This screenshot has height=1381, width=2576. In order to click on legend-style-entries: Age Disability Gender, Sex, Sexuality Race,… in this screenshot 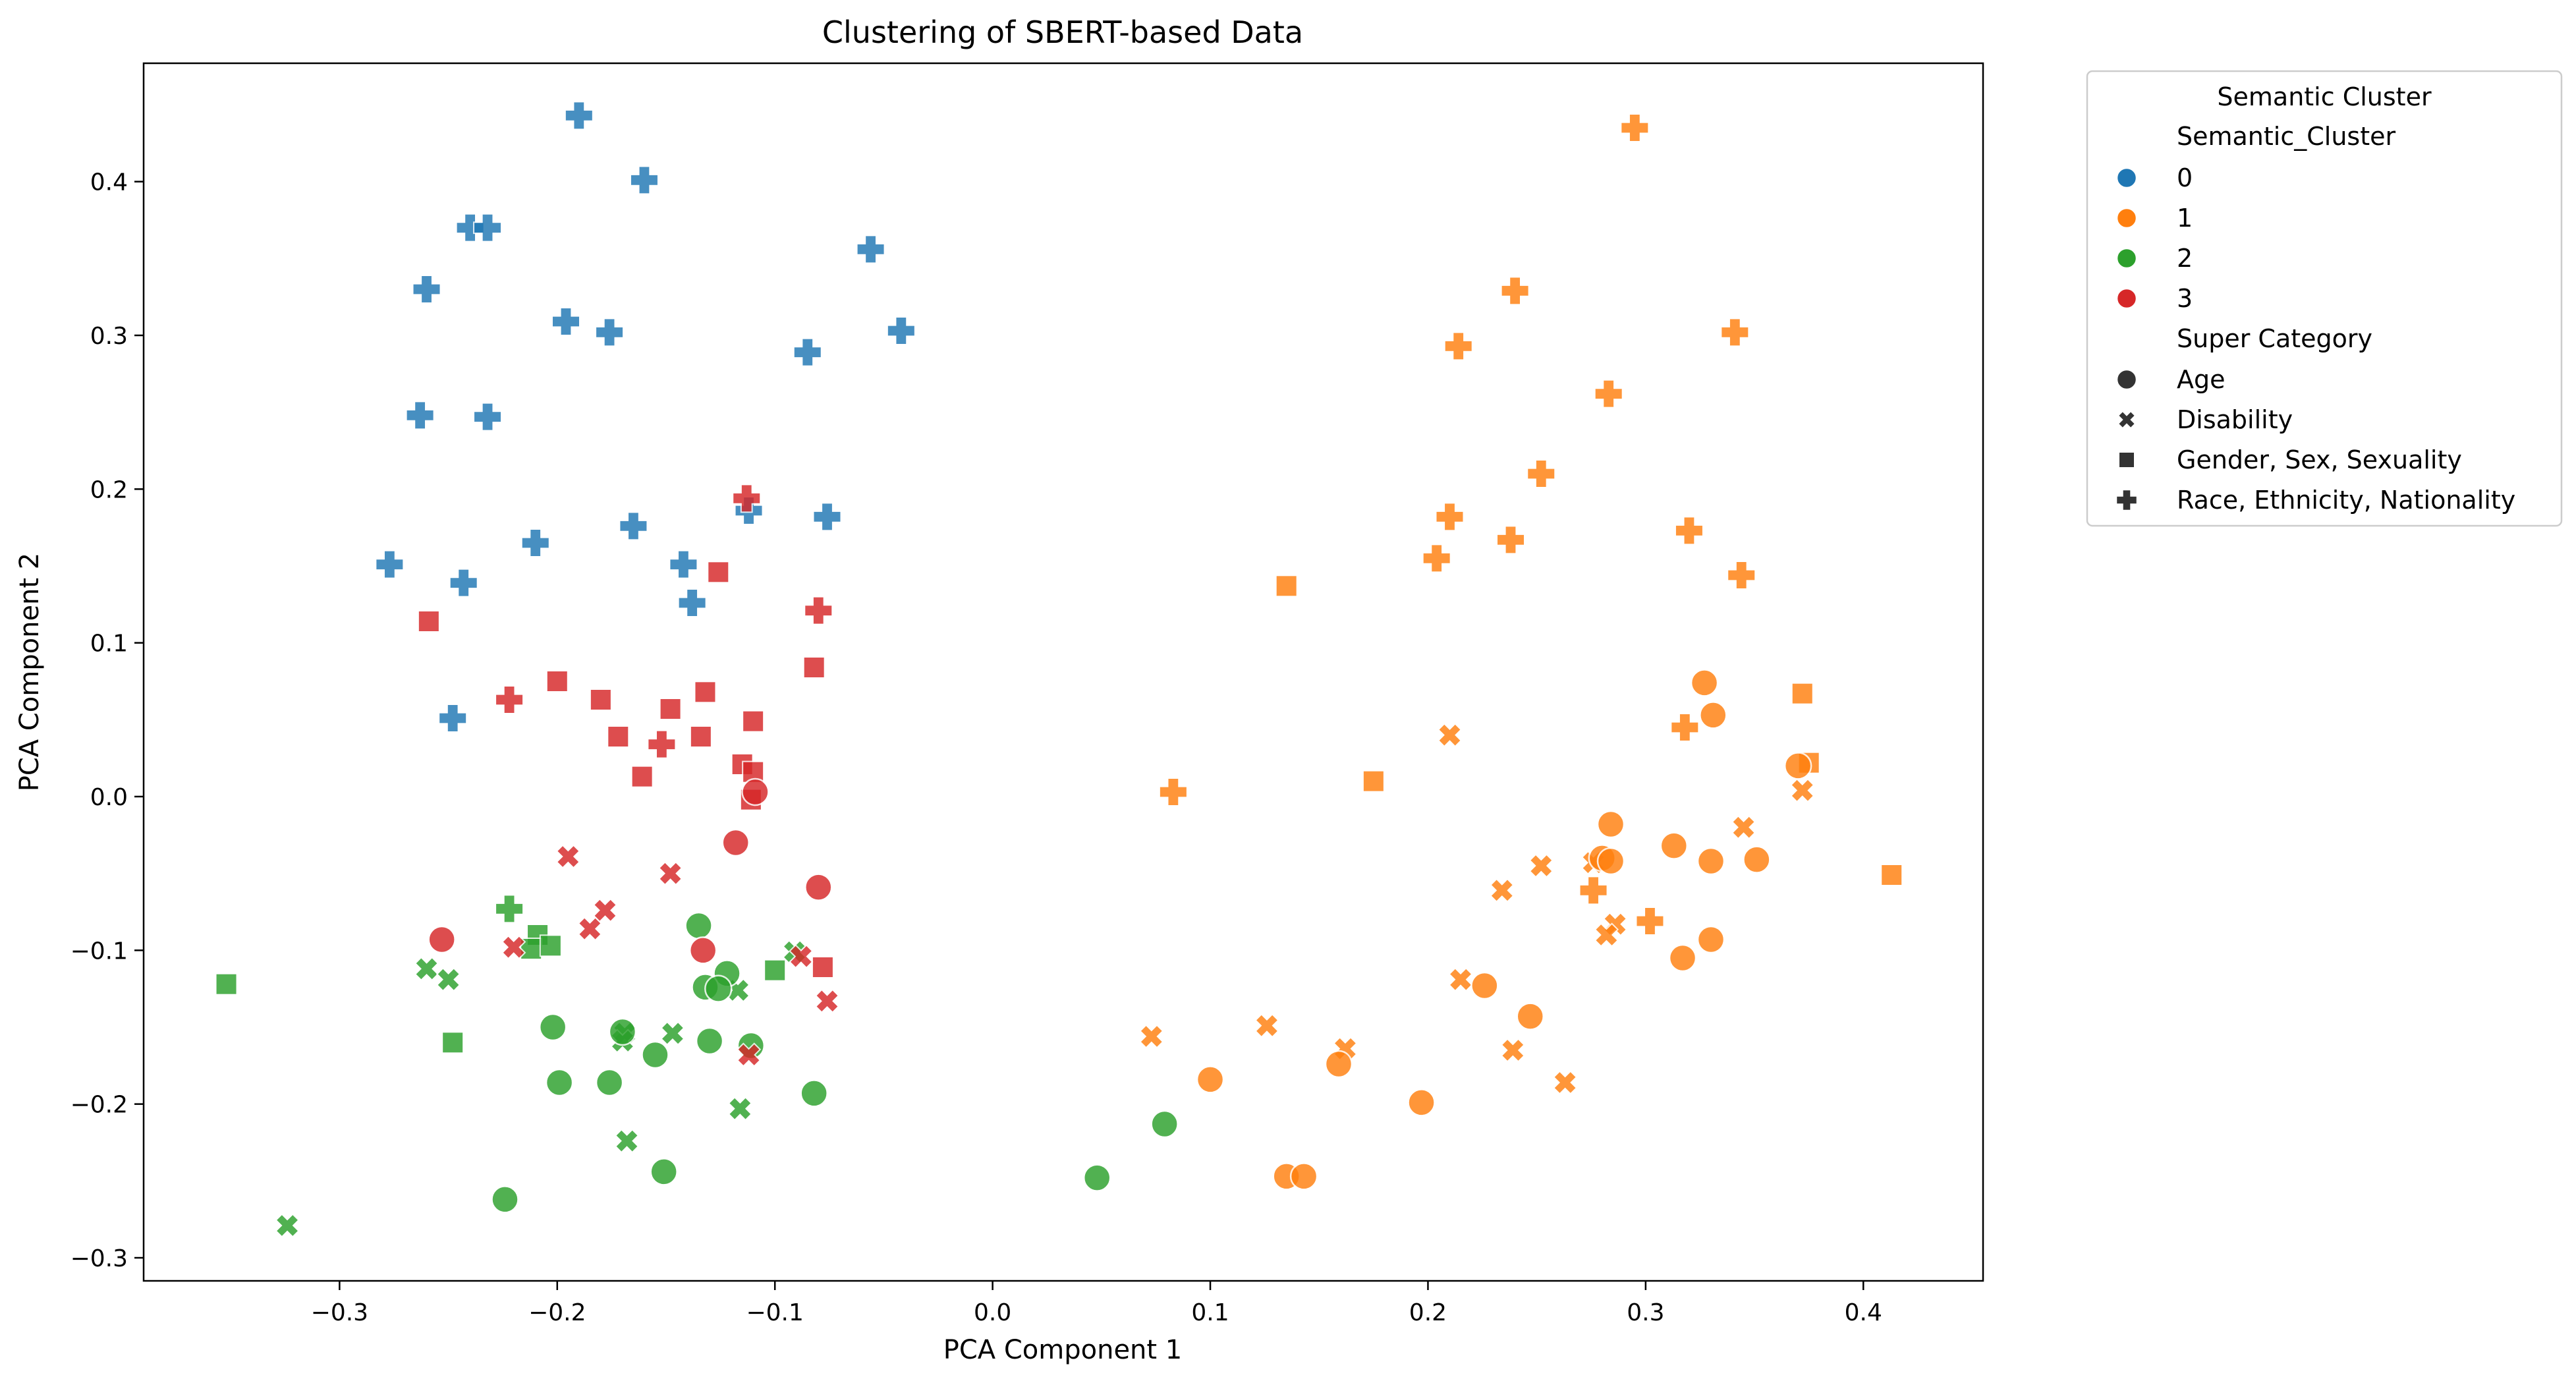, I will do `click(2315, 440)`.